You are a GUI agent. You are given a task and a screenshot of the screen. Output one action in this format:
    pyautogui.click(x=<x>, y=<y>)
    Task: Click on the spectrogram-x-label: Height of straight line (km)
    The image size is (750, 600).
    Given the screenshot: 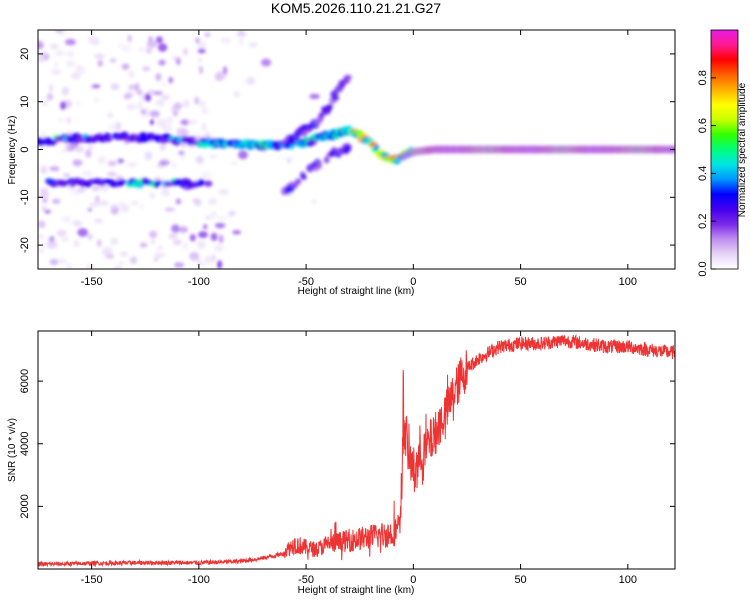 What is the action you would take?
    pyautogui.click(x=356, y=291)
    